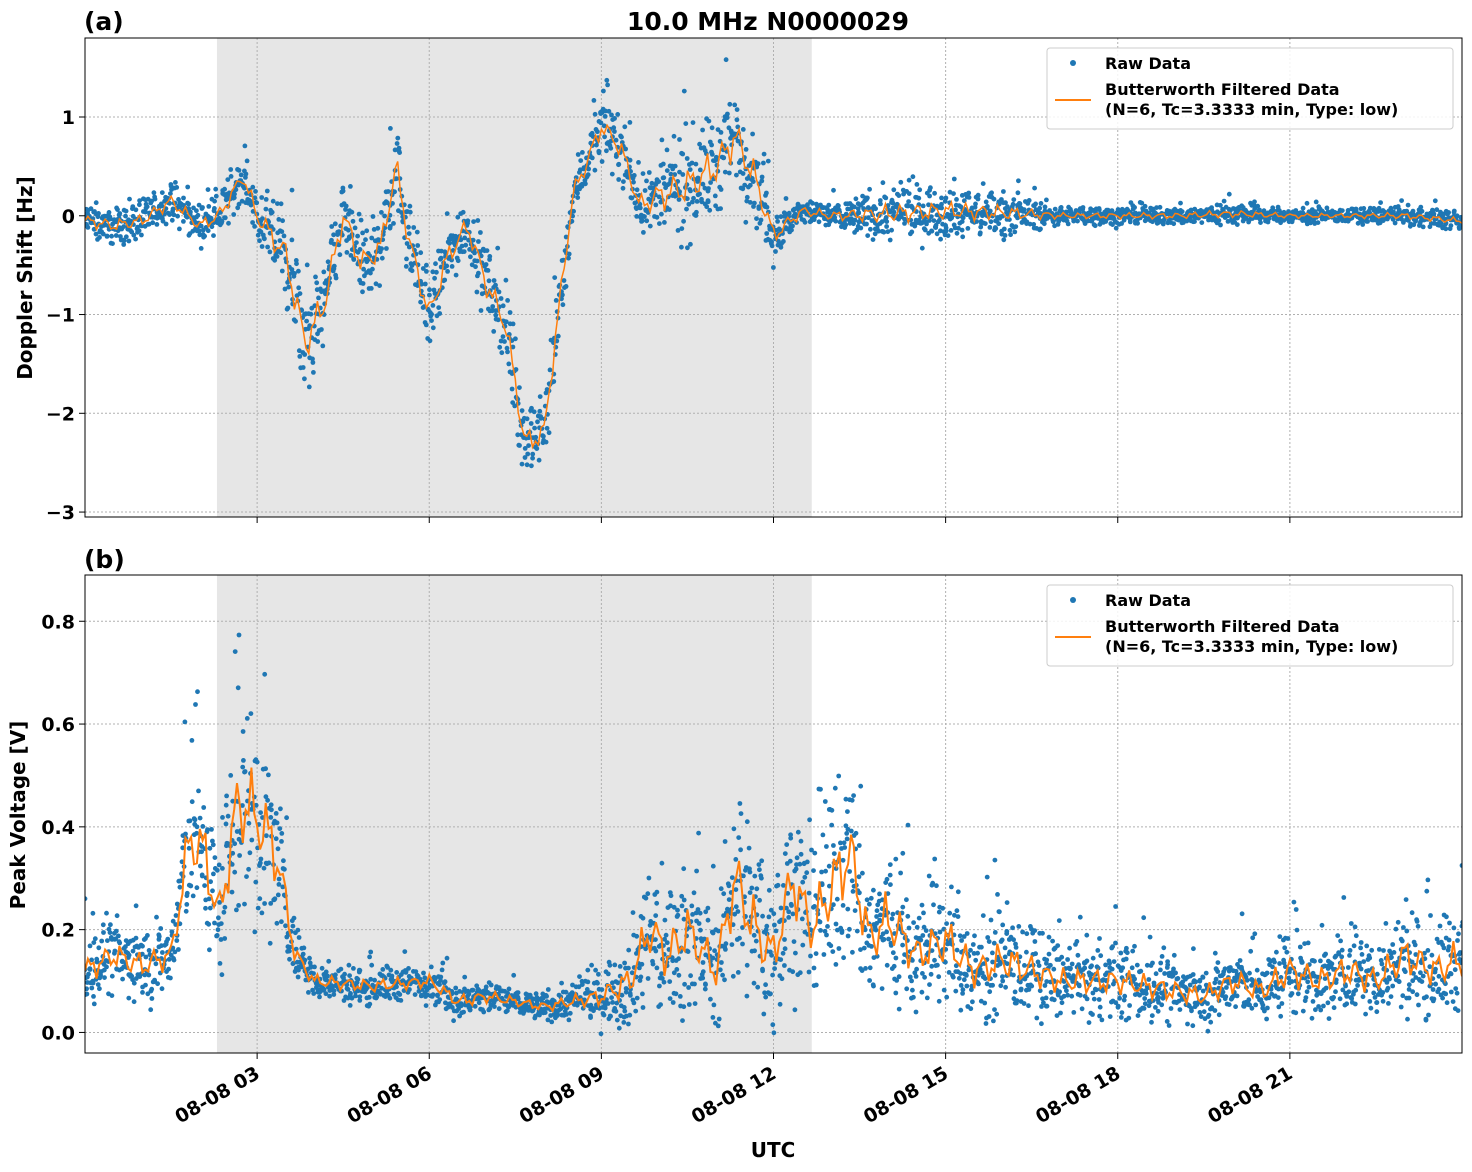 The height and width of the screenshot is (1172, 1472). I want to click on legend-filtered-label: Butterworth Filtered Data, so click(1222, 89).